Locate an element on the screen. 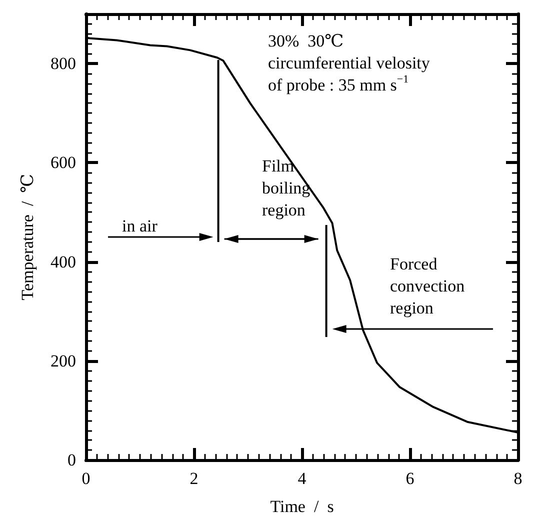  x-axis-title: Time / s is located at coordinates (302, 506).